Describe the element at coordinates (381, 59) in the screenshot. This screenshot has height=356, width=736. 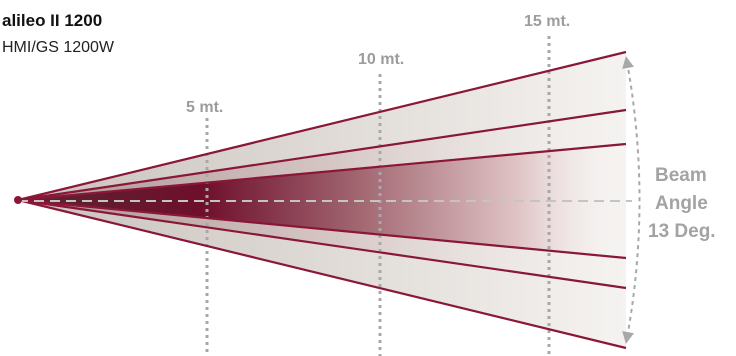
I see `distance-label-10m: 10 mt.` at that location.